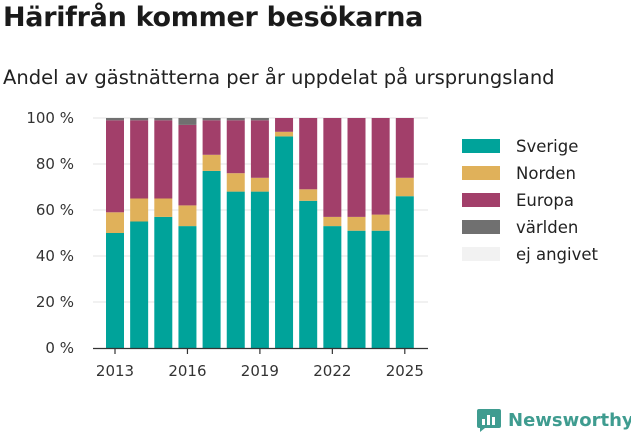  I want to click on chart-title: Härifrån kommer besökarna, so click(213, 17).